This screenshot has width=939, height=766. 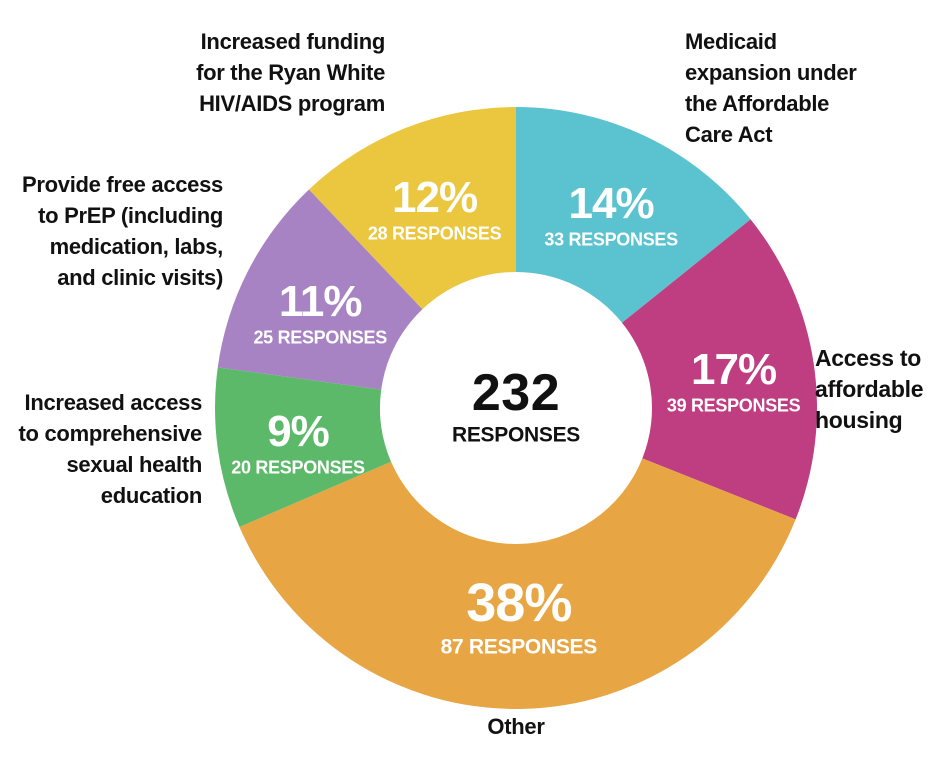 I want to click on slice-percent-label-affordable-housing: 17%, so click(x=733, y=369).